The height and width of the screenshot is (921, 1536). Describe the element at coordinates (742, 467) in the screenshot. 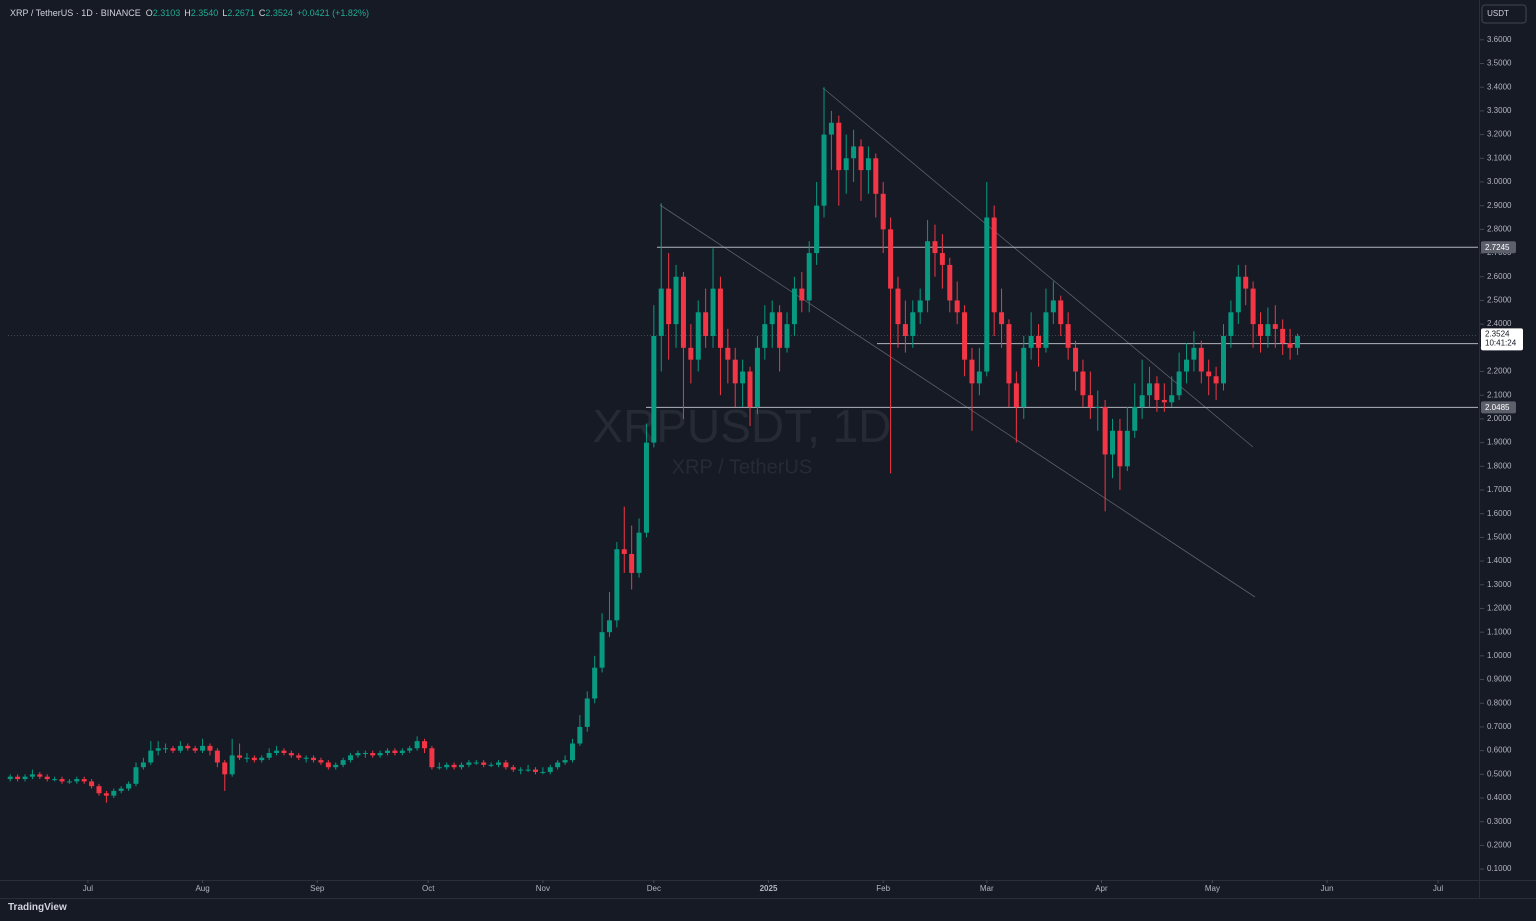

I see `watermark-subtitle: XRP / TetherUS` at that location.